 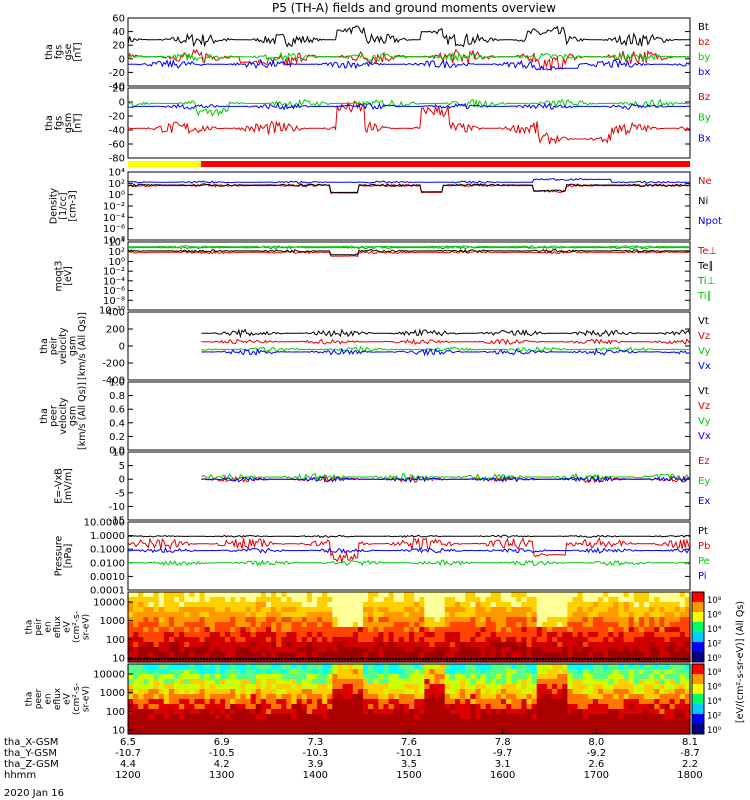 I want to click on y-tick-label: 10⁰, so click(x=116, y=195).